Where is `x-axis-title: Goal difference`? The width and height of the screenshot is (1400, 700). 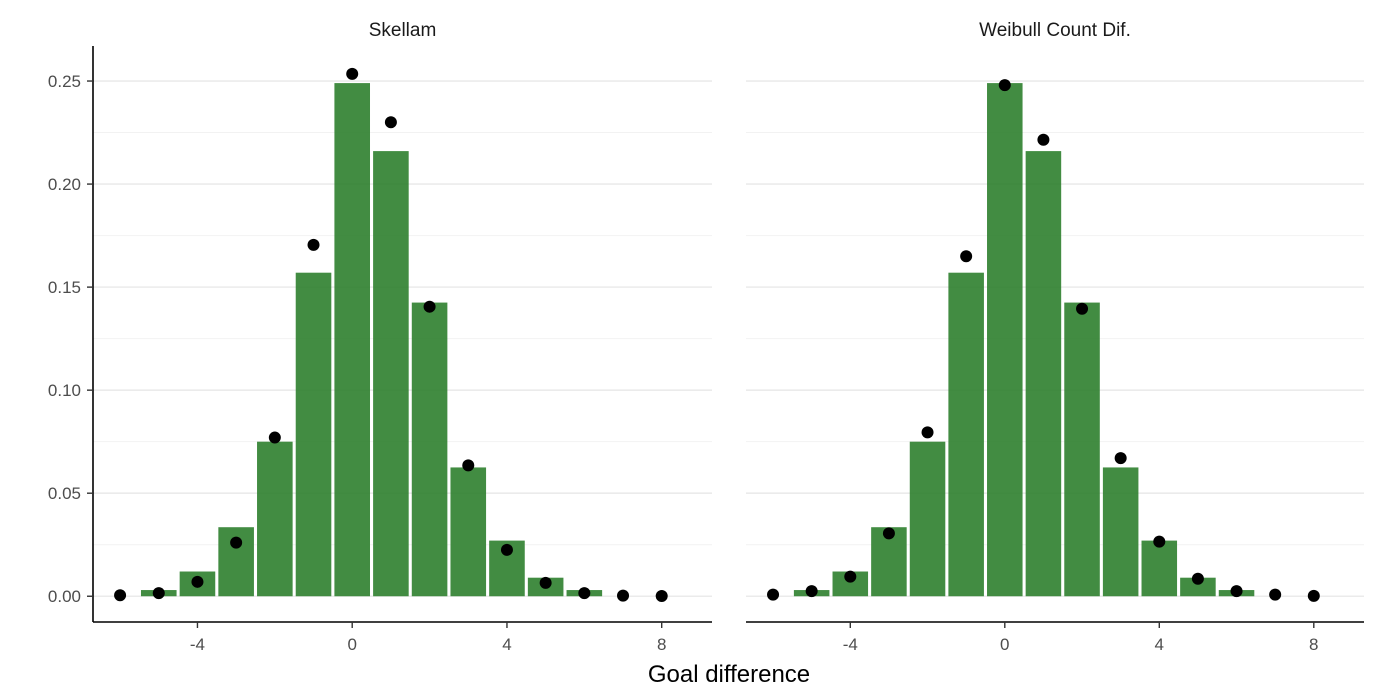 x-axis-title: Goal difference is located at coordinates (729, 674).